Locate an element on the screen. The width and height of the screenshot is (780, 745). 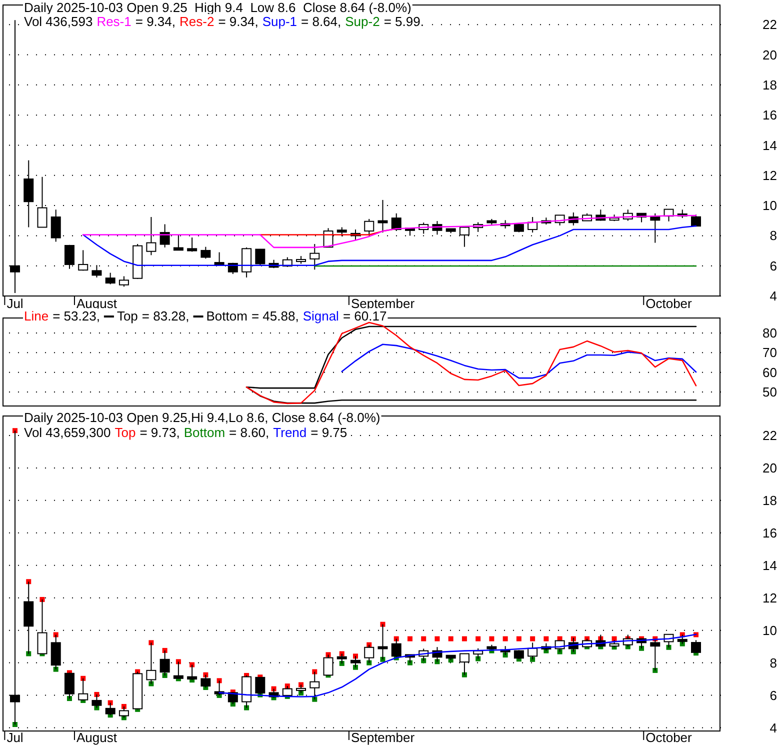
text: Vol 43,659,300 is located at coordinates (67, 432).